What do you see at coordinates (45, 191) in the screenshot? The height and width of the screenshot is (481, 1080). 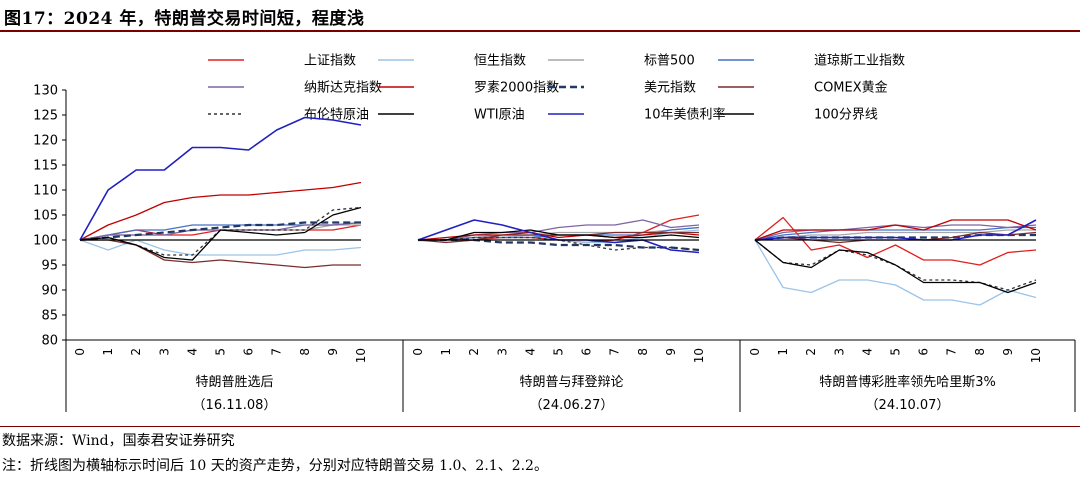 I see `y-tick-label: 110` at bounding box center [45, 191].